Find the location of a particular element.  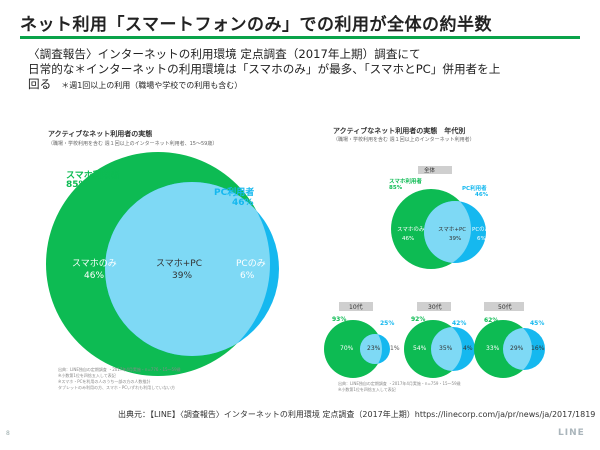

left-only-pc-pct: 6% is located at coordinates (247, 276).